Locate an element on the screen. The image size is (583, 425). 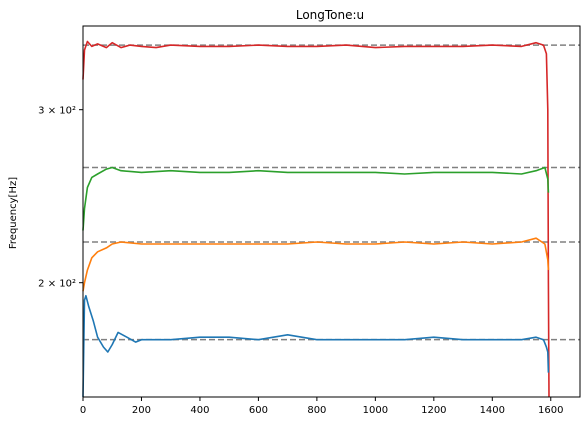
x-tick-label: 1600 is located at coordinates (550, 410).